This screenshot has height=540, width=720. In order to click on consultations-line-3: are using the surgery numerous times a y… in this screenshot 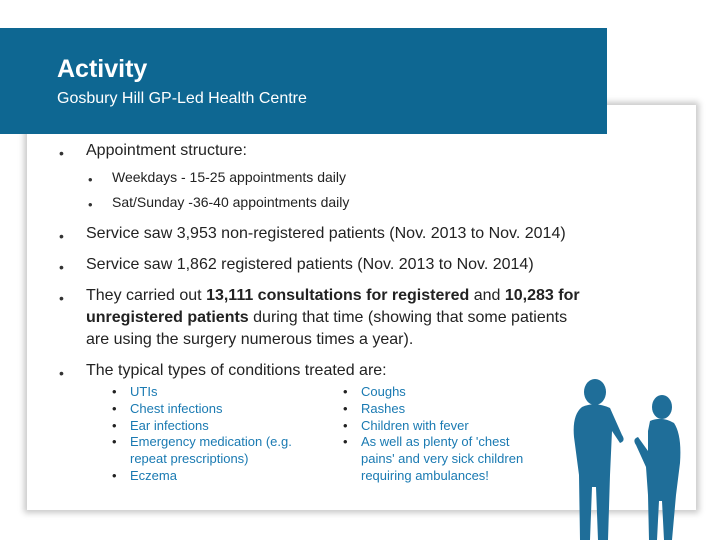, I will do `click(250, 339)`.